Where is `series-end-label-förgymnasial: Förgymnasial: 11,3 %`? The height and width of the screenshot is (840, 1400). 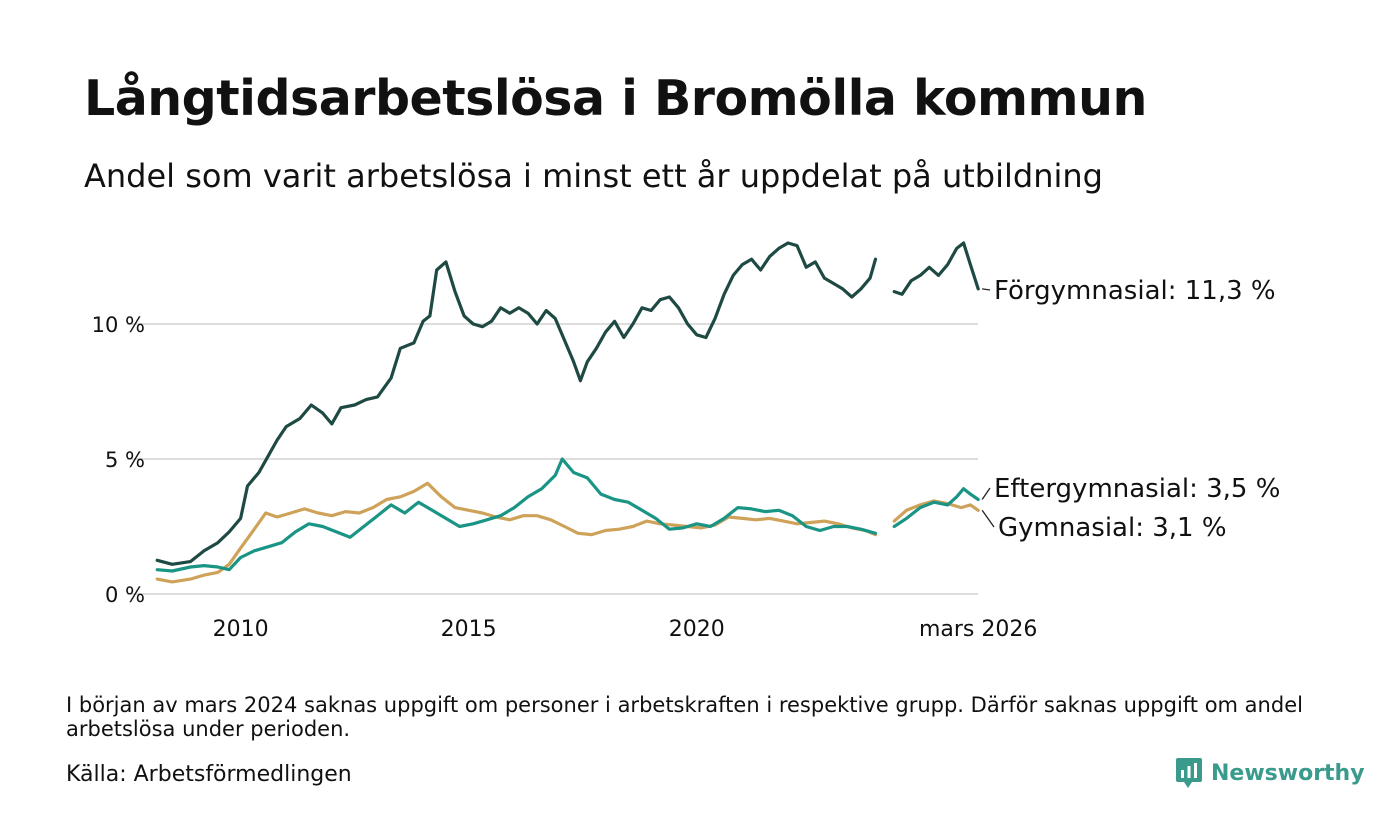
series-end-label-förgymnasial: Förgymnasial: 11,3 % is located at coordinates (1135, 291).